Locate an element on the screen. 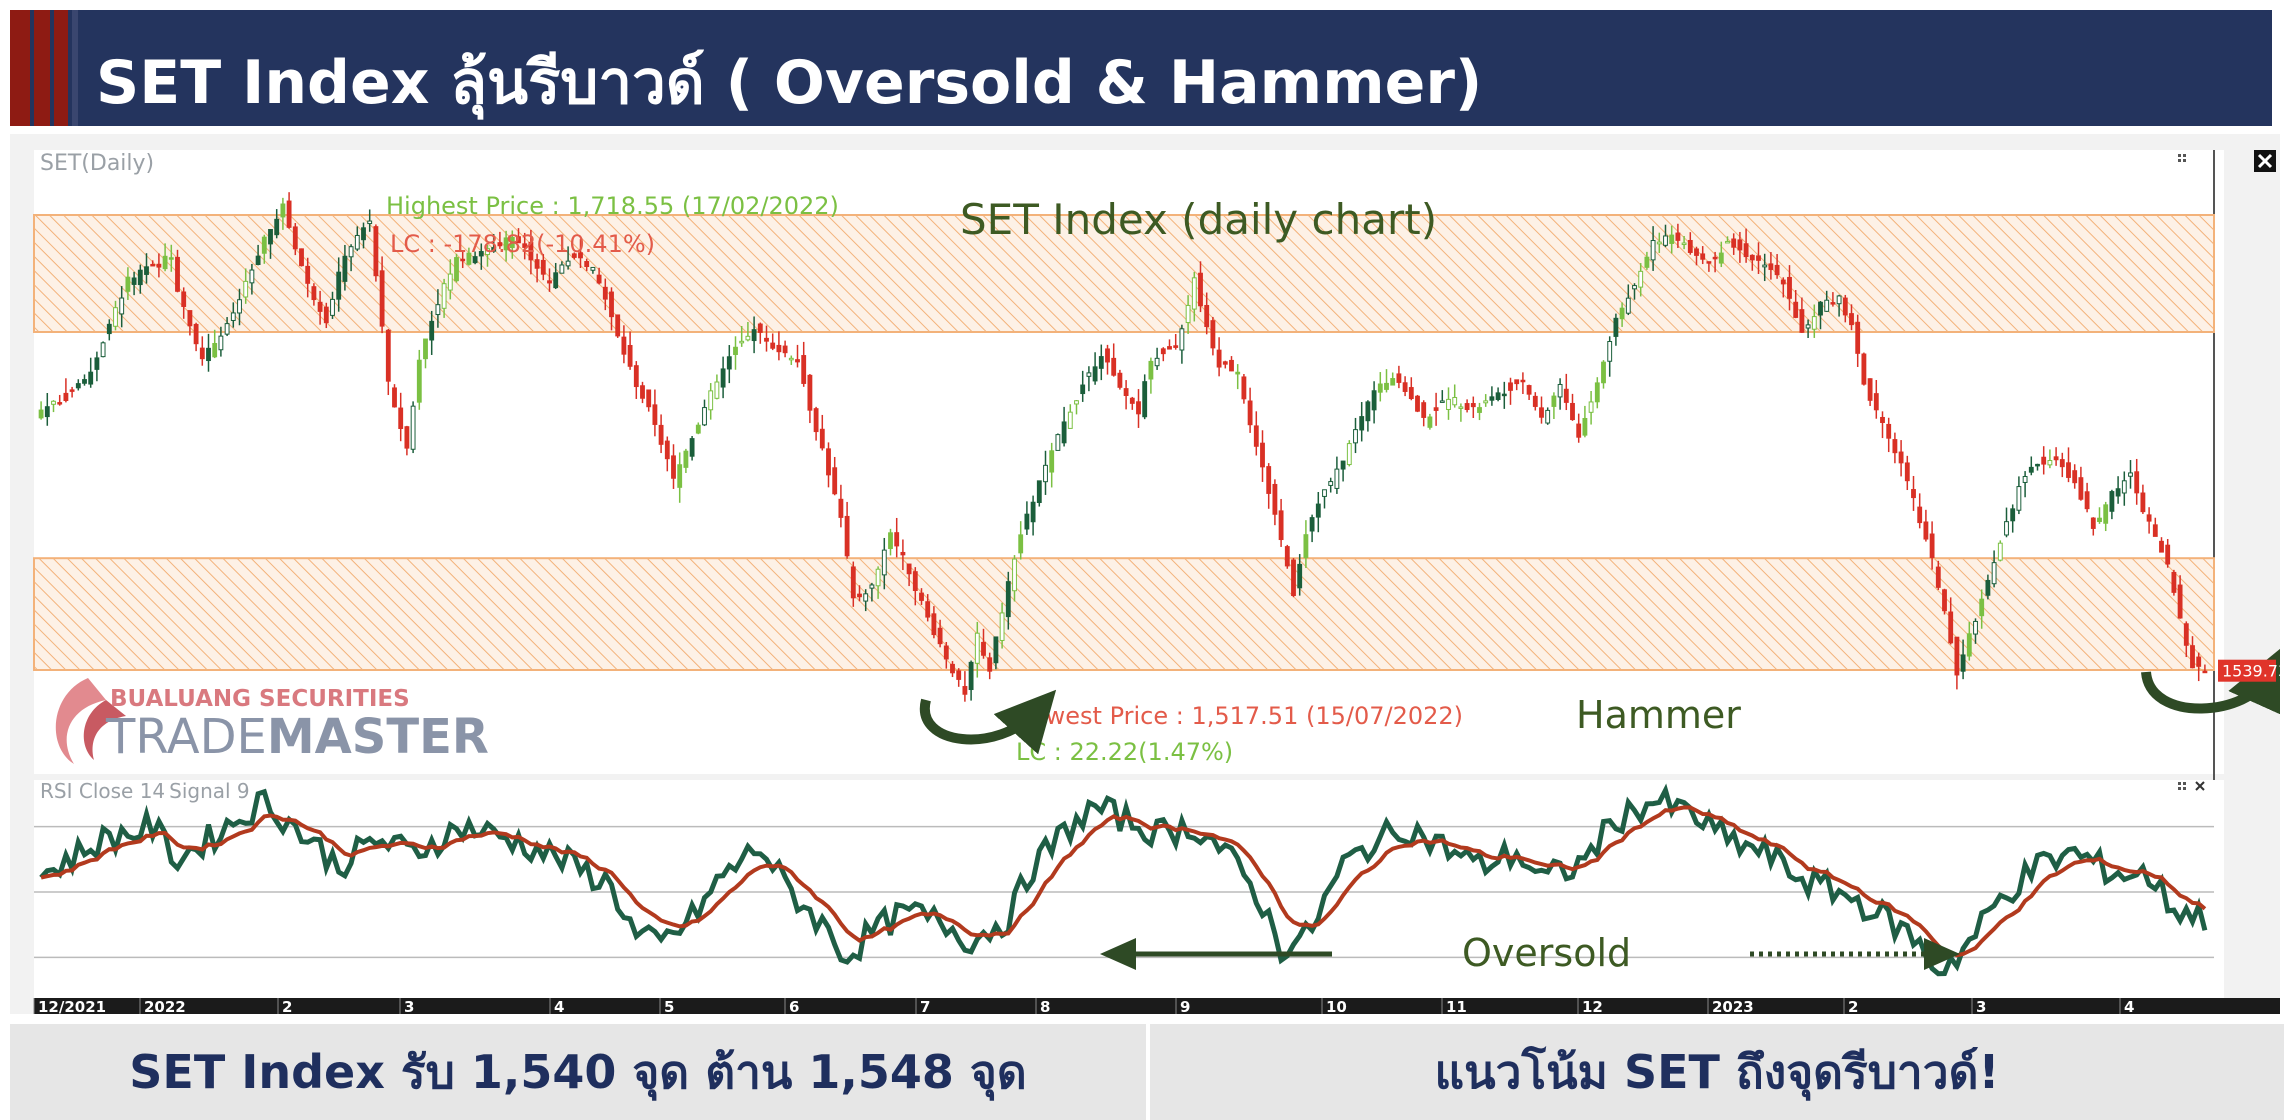  x-tick-label: 9 is located at coordinates (1185, 1006).